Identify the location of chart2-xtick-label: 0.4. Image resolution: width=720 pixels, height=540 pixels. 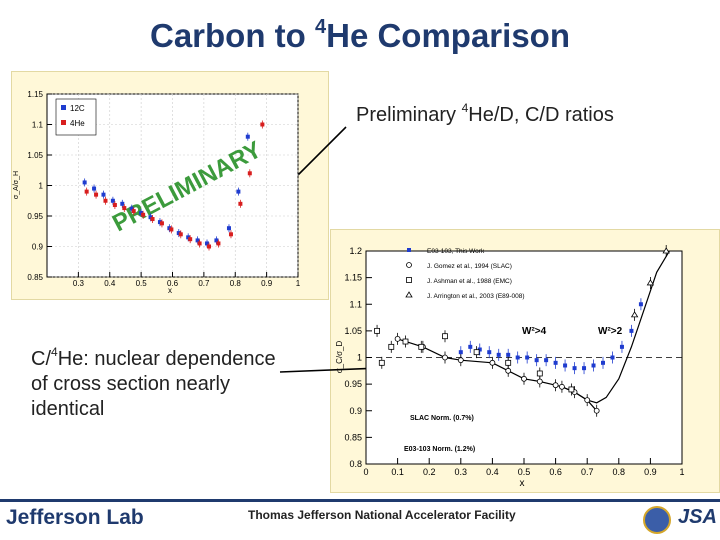
(492, 472).